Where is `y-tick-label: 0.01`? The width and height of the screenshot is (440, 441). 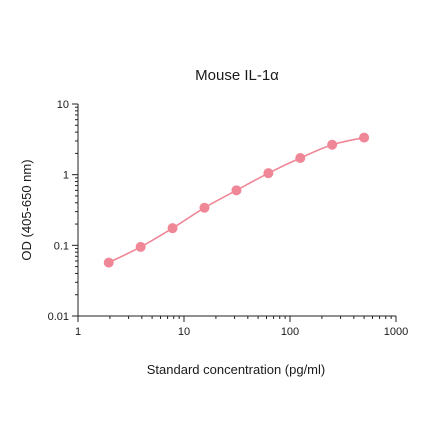
y-tick-label: 0.01 is located at coordinates (58, 317).